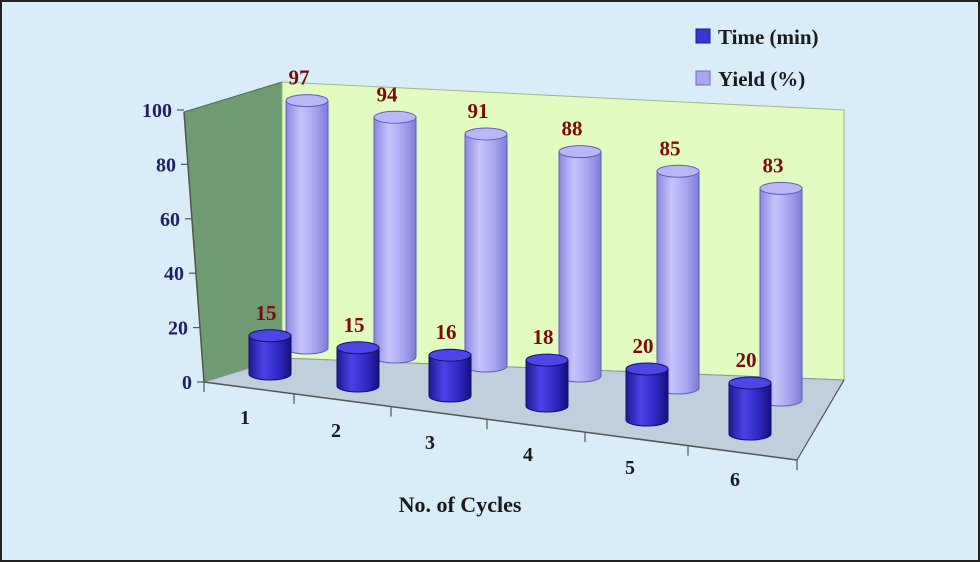 This screenshot has height=562, width=980. I want to click on legend: Time (min) Yield (%), so click(757, 58).